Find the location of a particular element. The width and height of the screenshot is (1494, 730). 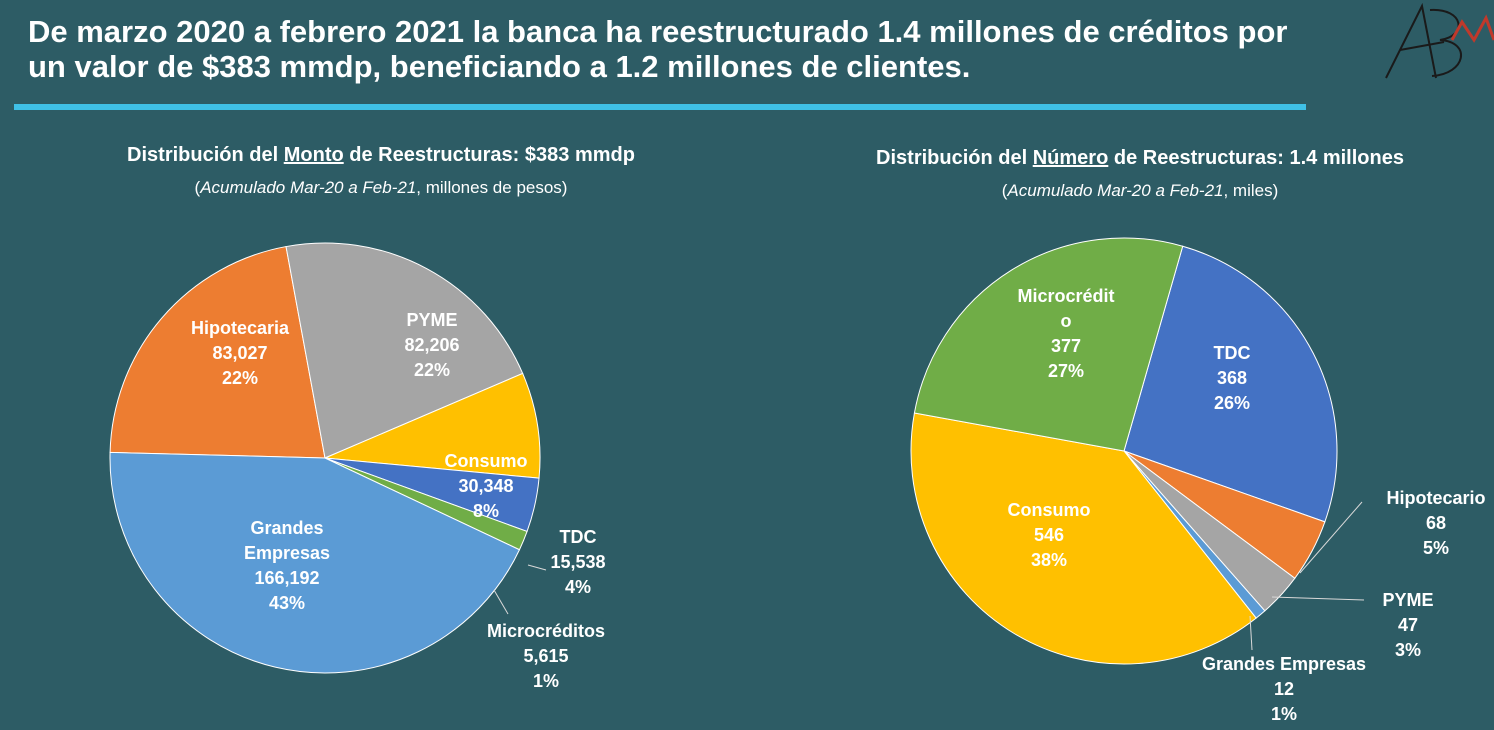

pie-slice-grandes-empresas is located at coordinates (315, 562).